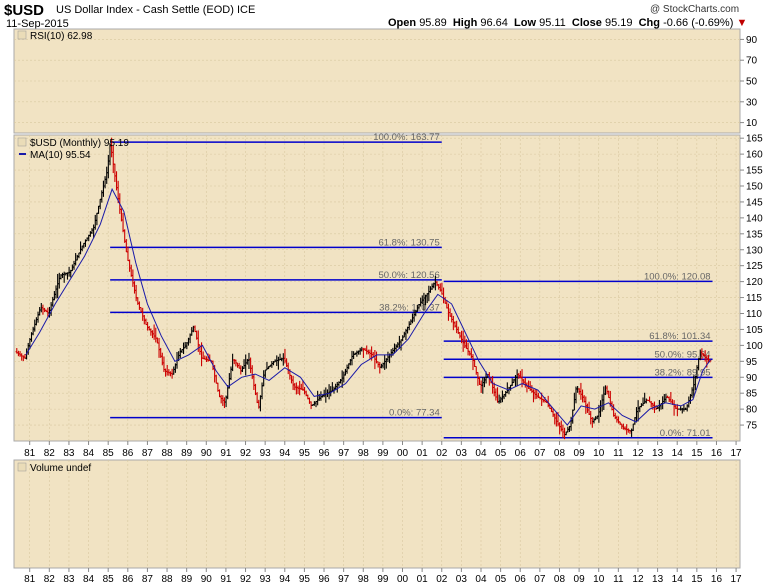 The width and height of the screenshot is (780, 586). Describe the element at coordinates (618, 23) in the screenshot. I see `close-value: 95.19` at that location.